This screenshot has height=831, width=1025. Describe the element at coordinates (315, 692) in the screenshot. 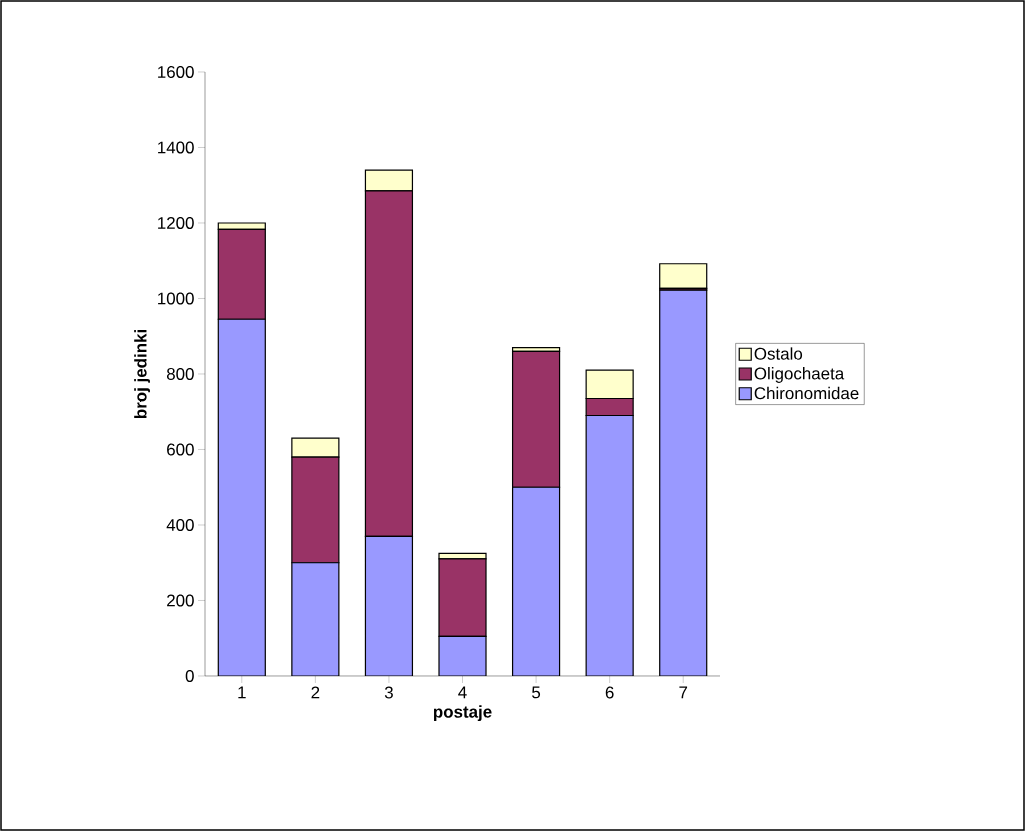

I see `x-tick-label: 2` at that location.